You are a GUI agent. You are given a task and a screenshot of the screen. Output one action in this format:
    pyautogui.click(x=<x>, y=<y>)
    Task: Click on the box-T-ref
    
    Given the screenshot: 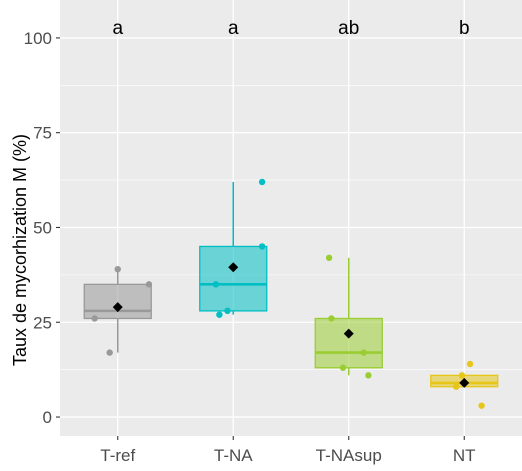 What is the action you would take?
    pyautogui.click(x=117, y=301)
    